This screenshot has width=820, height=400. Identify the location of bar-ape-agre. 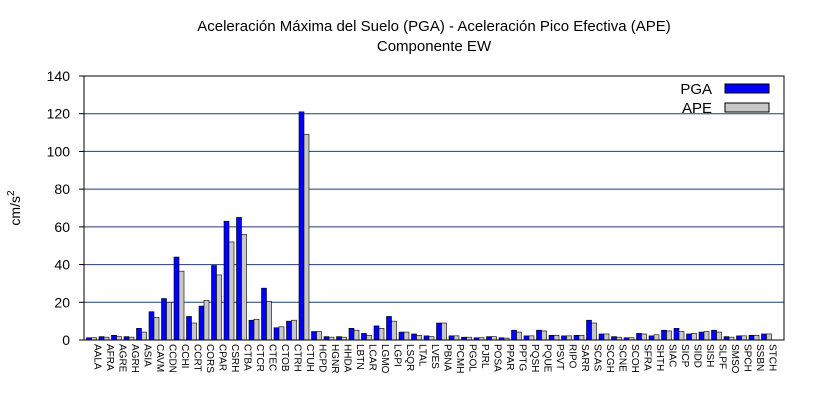
(119, 338).